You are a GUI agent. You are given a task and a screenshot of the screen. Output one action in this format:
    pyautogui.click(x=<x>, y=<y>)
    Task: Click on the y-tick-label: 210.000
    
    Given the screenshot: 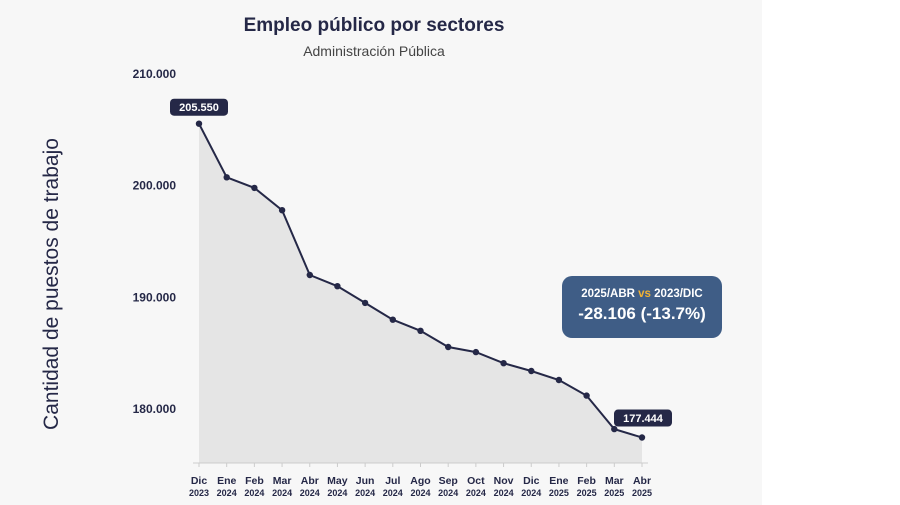 What is the action you would take?
    pyautogui.click(x=155, y=74)
    